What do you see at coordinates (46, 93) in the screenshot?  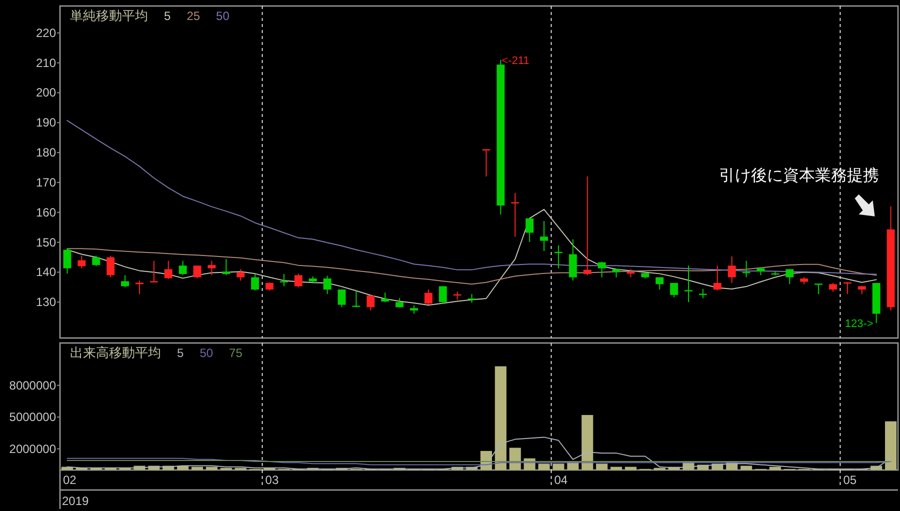 I see `y-tick-label: 200` at bounding box center [46, 93].